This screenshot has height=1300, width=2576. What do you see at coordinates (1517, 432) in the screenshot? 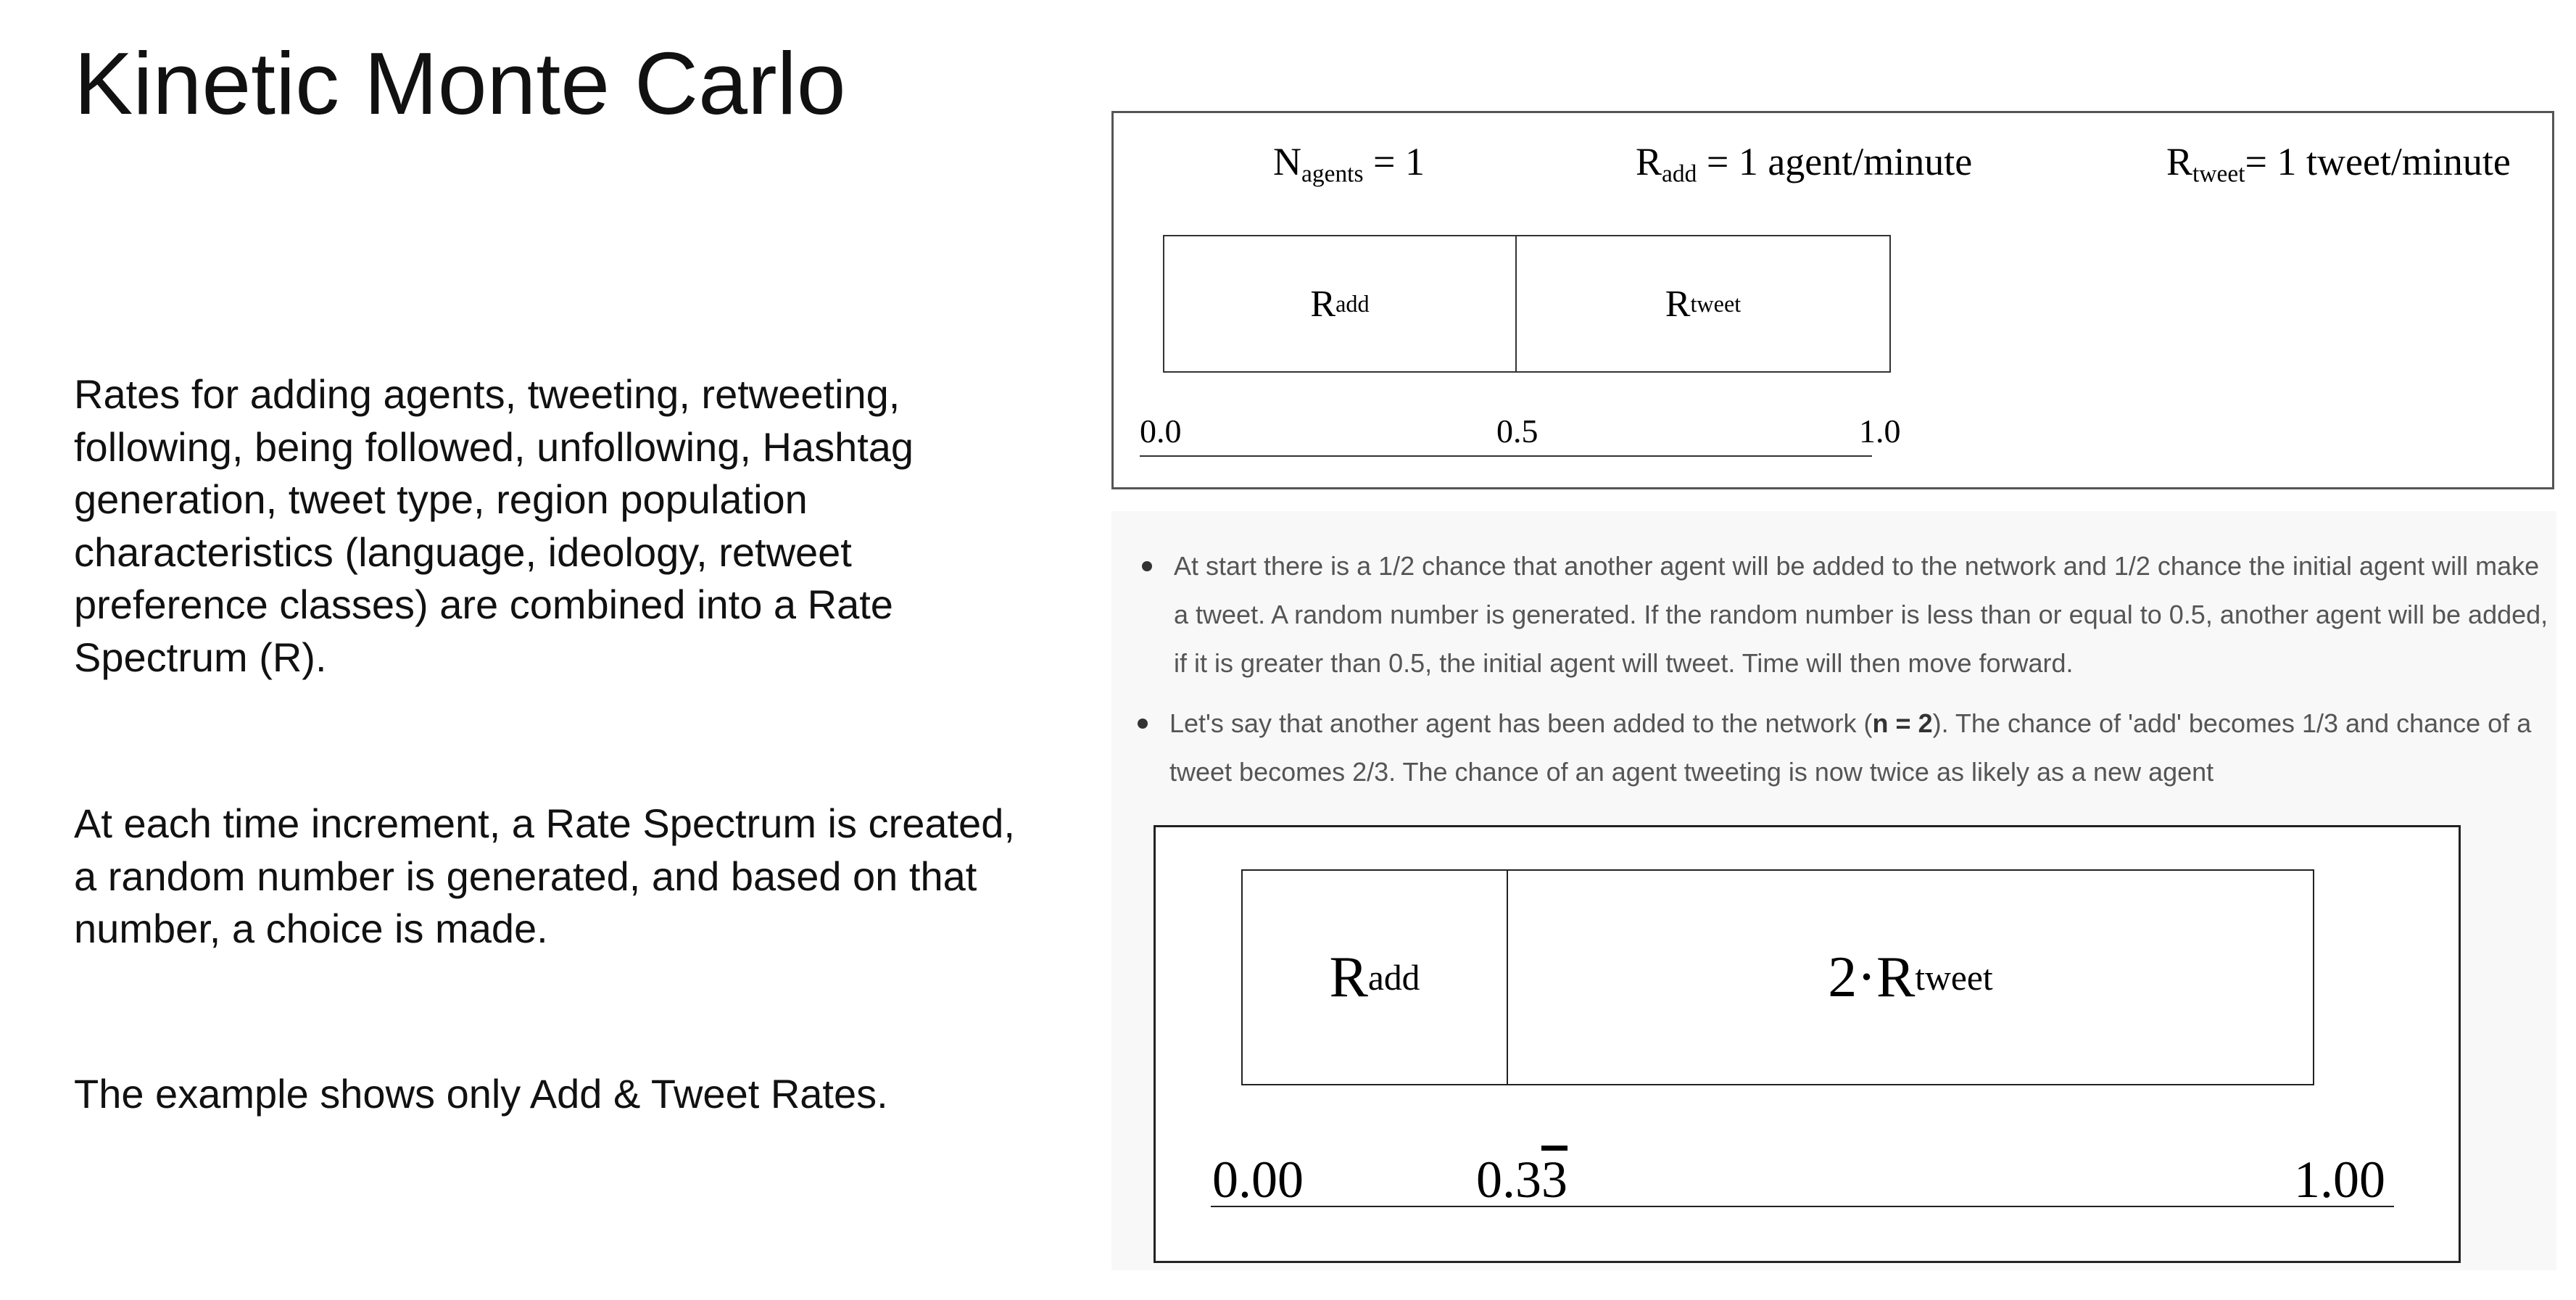
I see `tick-label-mid: 0.5` at bounding box center [1517, 432].